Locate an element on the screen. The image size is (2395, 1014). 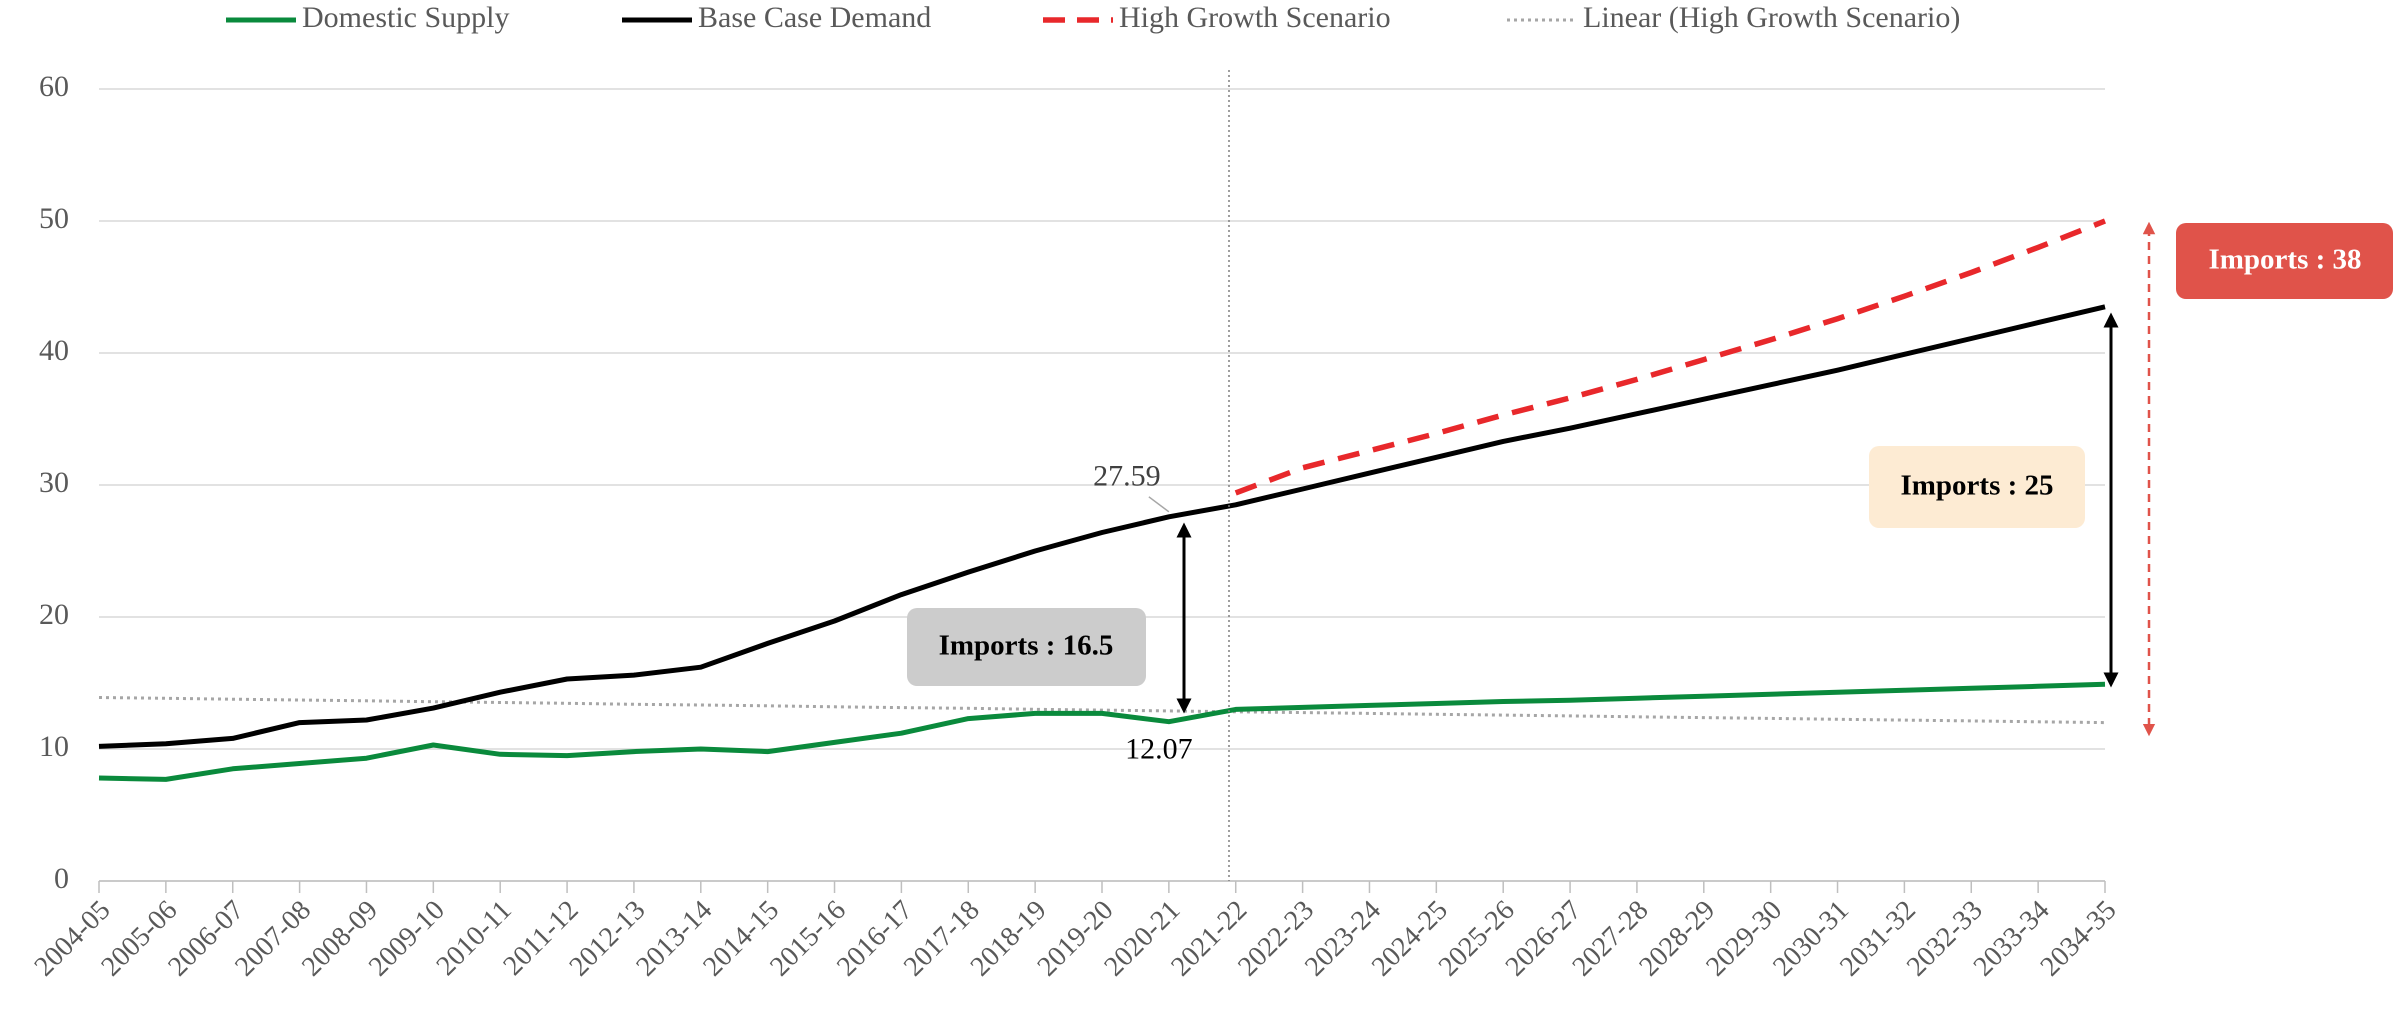
legend-label: Domestic Supply is located at coordinates (406, 17).